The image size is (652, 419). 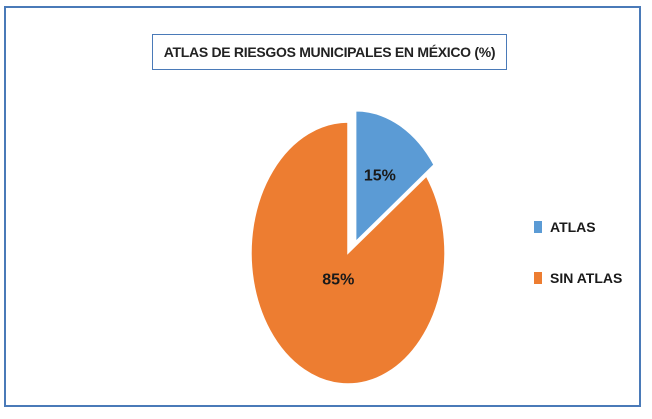 What do you see at coordinates (380, 175) in the screenshot?
I see `data-label-atlas: 15%` at bounding box center [380, 175].